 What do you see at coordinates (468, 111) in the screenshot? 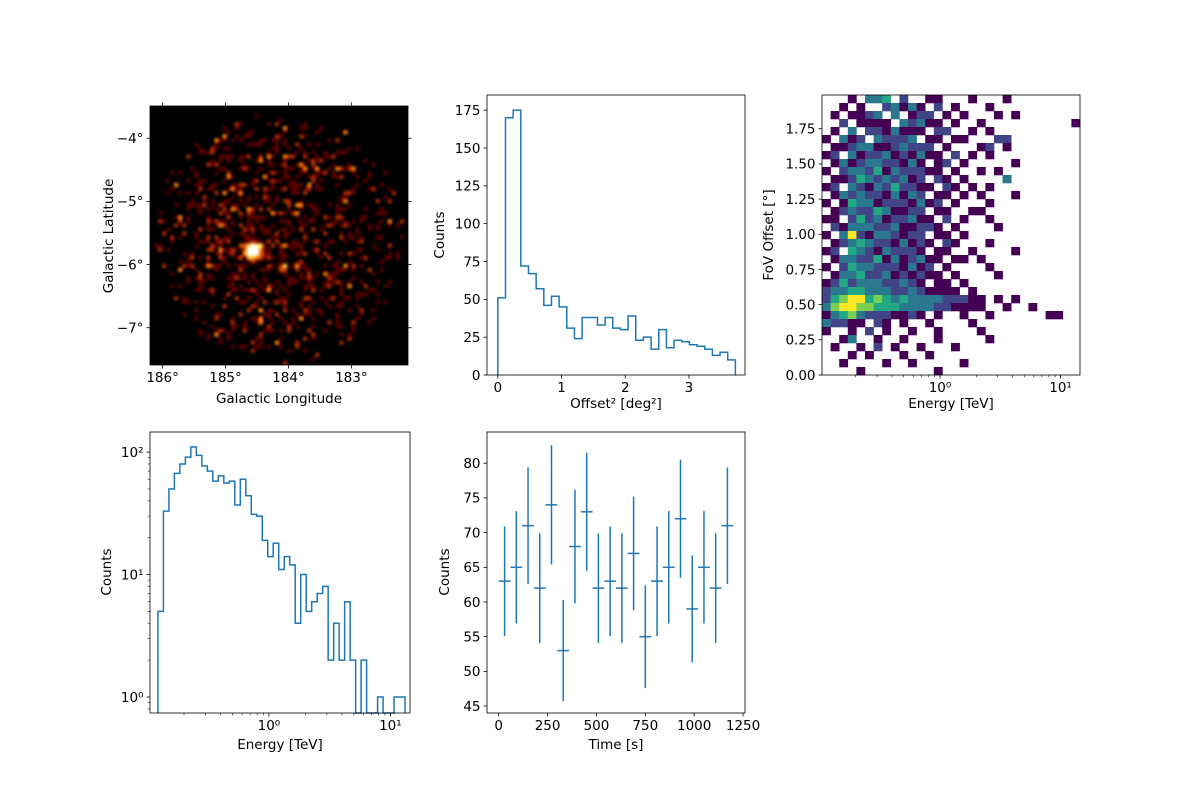
I see `svg-text: 175` at bounding box center [468, 111].